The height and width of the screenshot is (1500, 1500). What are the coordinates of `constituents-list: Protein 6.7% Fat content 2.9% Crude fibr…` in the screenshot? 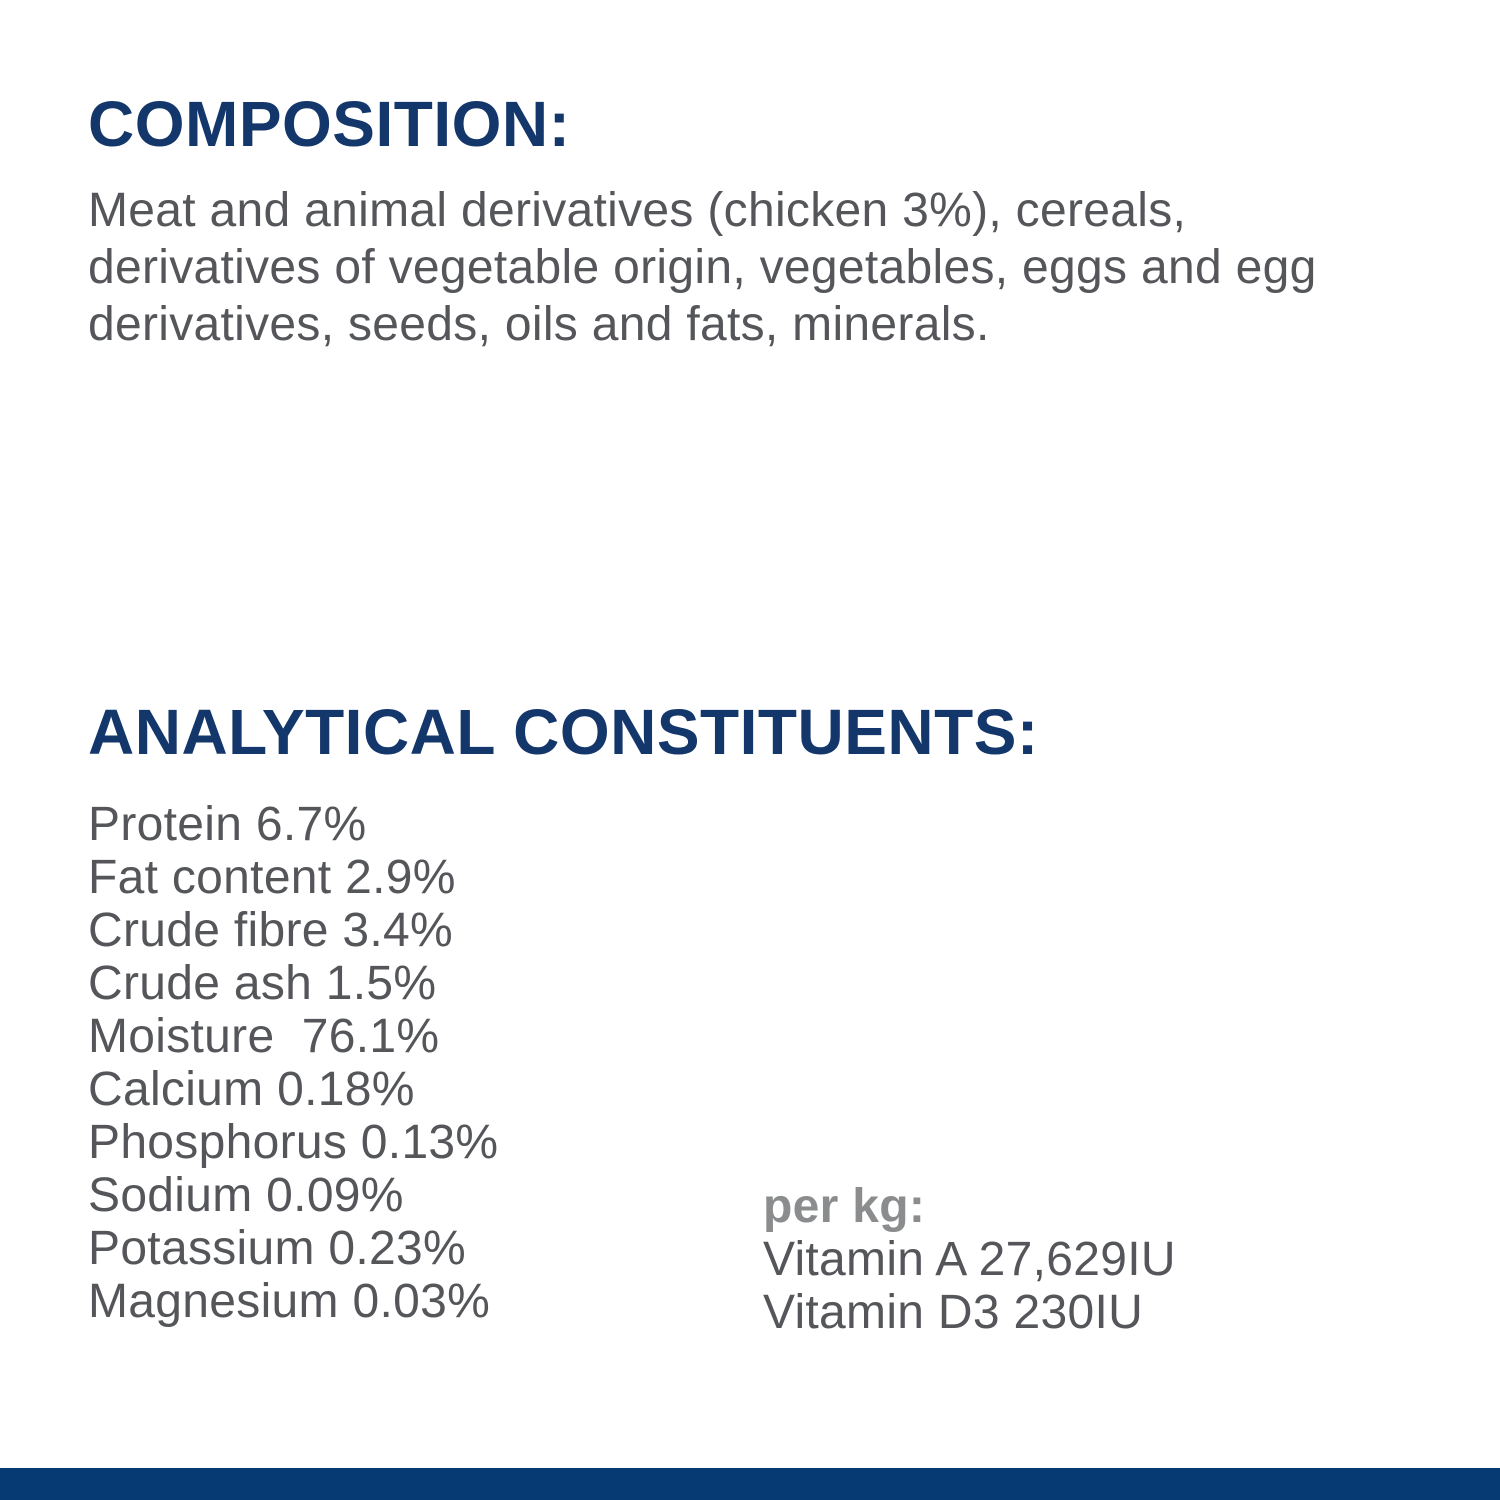 It's located at (293, 1063).